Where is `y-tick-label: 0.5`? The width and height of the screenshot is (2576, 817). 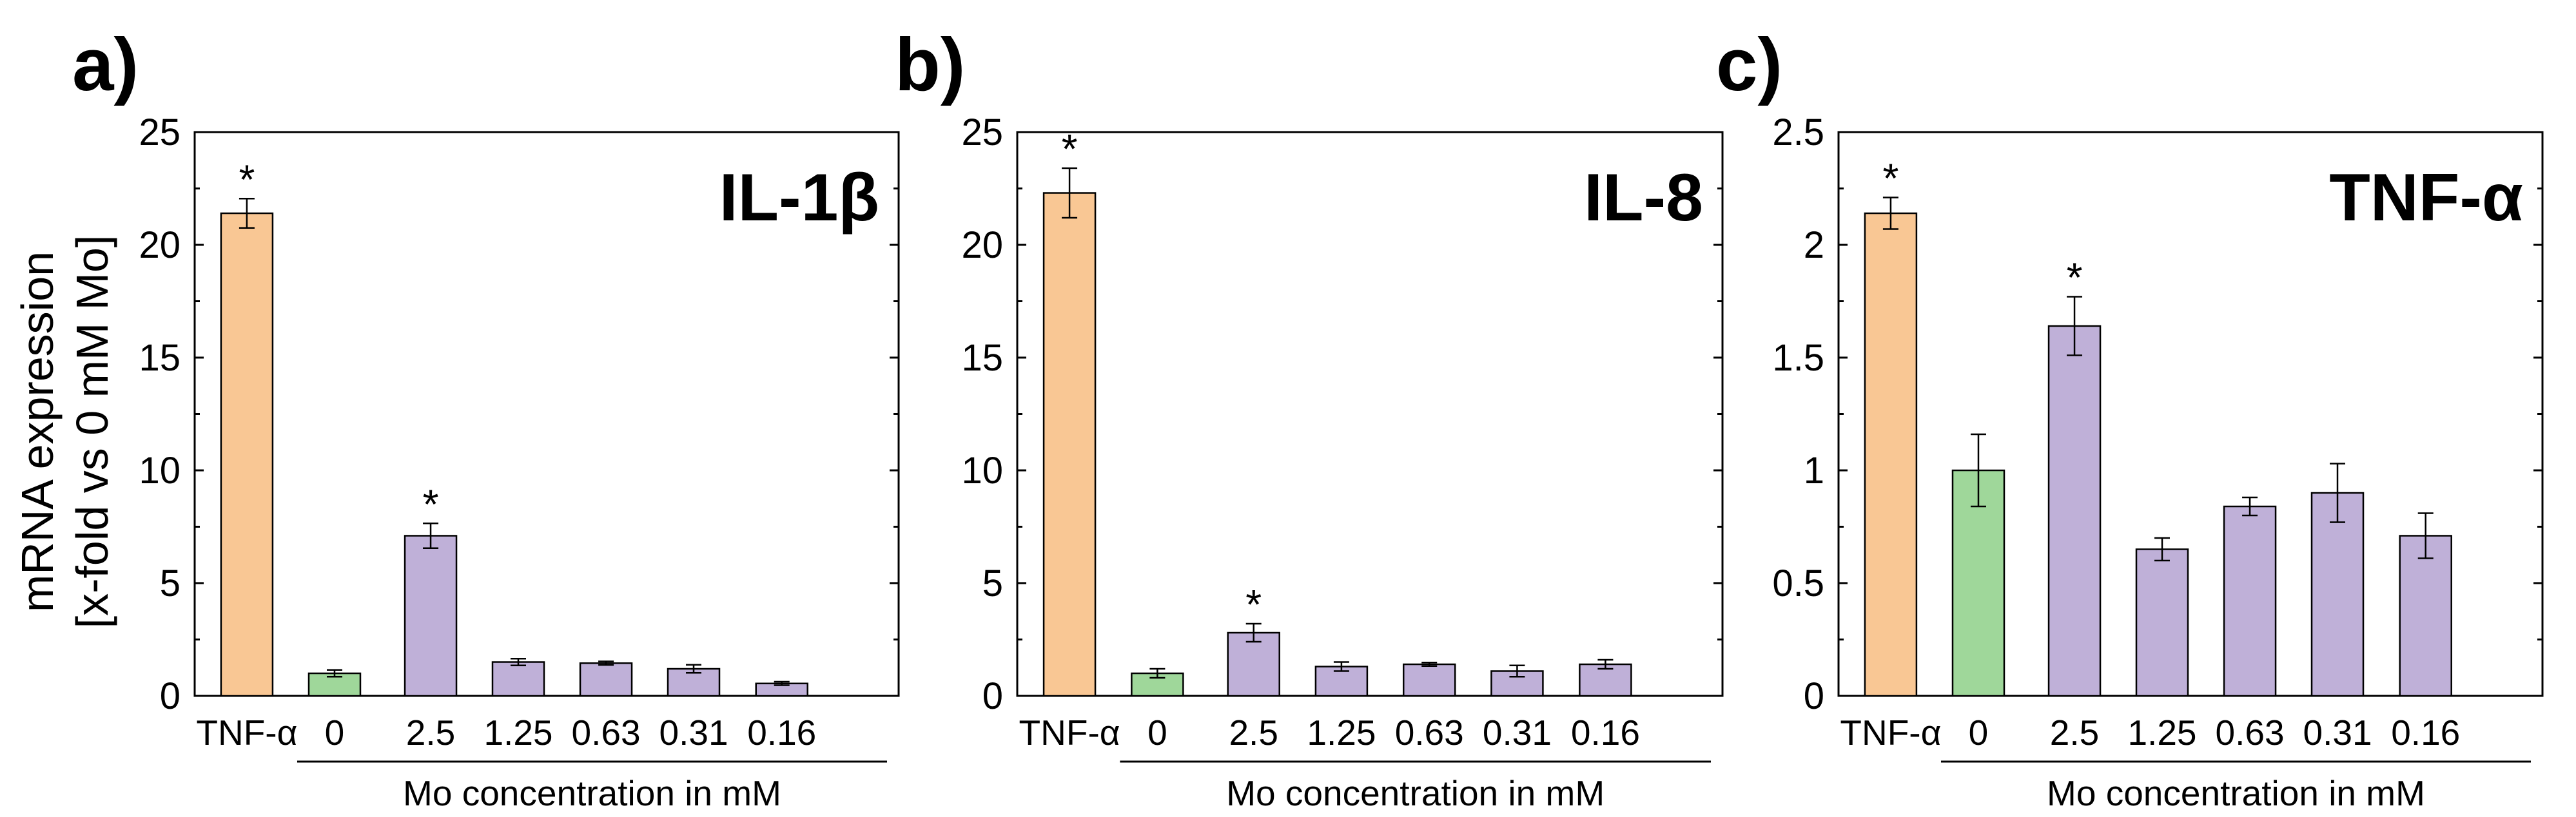
y-tick-label: 0.5 is located at coordinates (1798, 583).